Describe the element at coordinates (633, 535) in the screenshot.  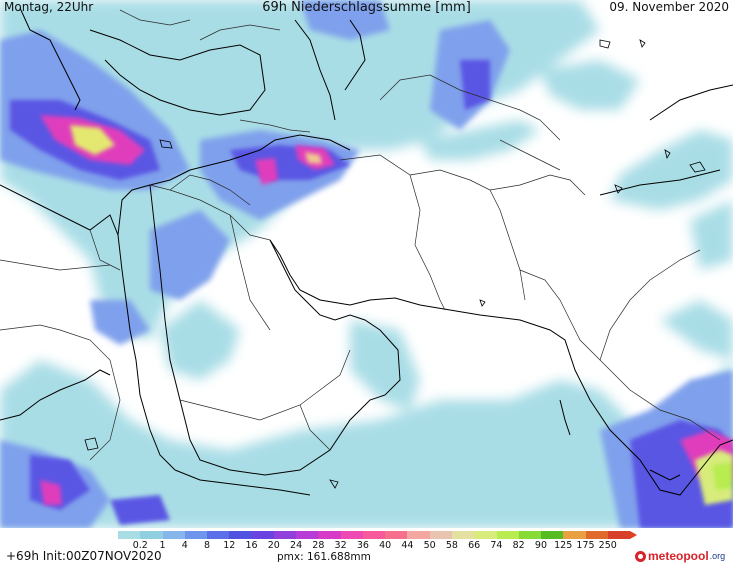
I see `color-scale-arrow` at that location.